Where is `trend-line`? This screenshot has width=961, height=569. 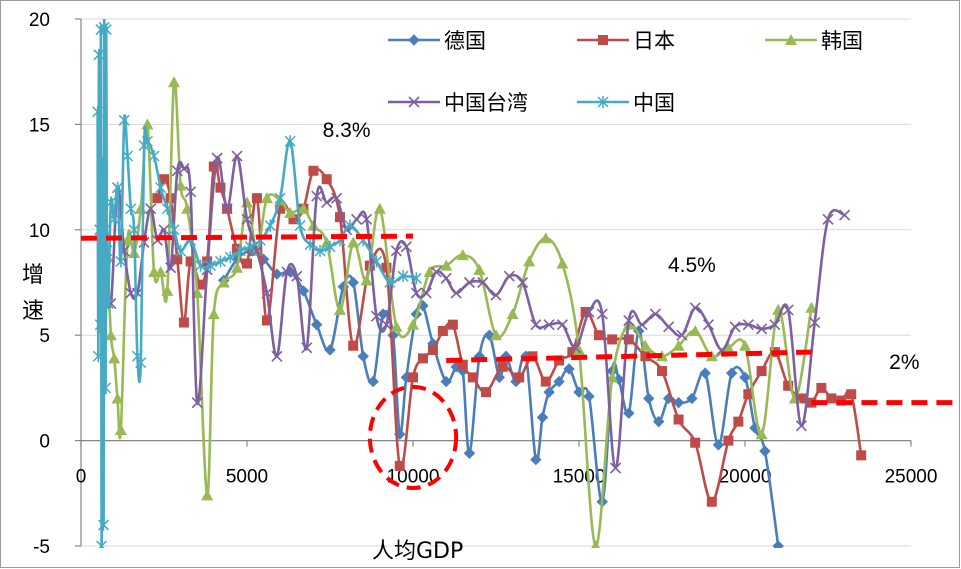
trend-line is located at coordinates (247, 237).